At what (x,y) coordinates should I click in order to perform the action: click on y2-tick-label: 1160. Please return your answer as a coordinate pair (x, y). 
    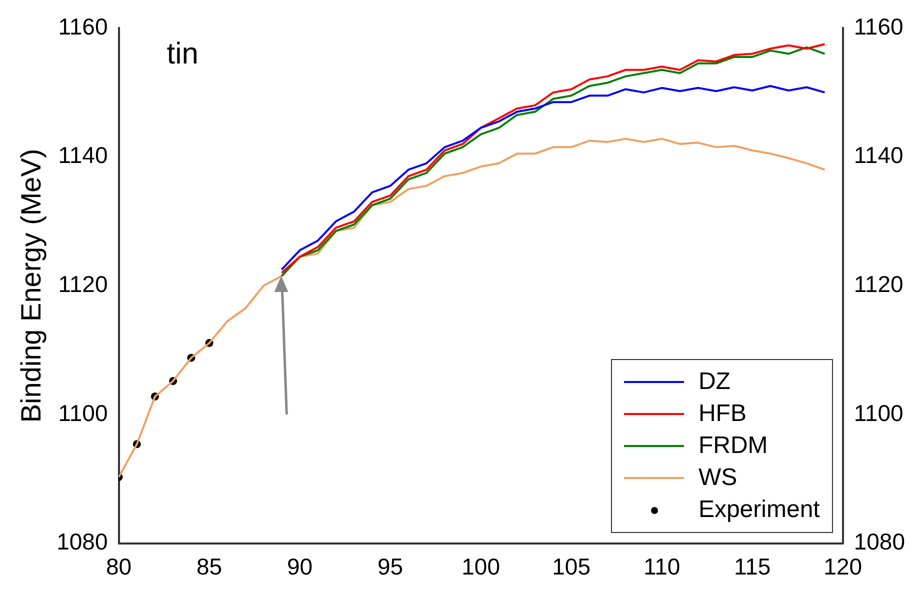
    Looking at the image, I should click on (879, 26).